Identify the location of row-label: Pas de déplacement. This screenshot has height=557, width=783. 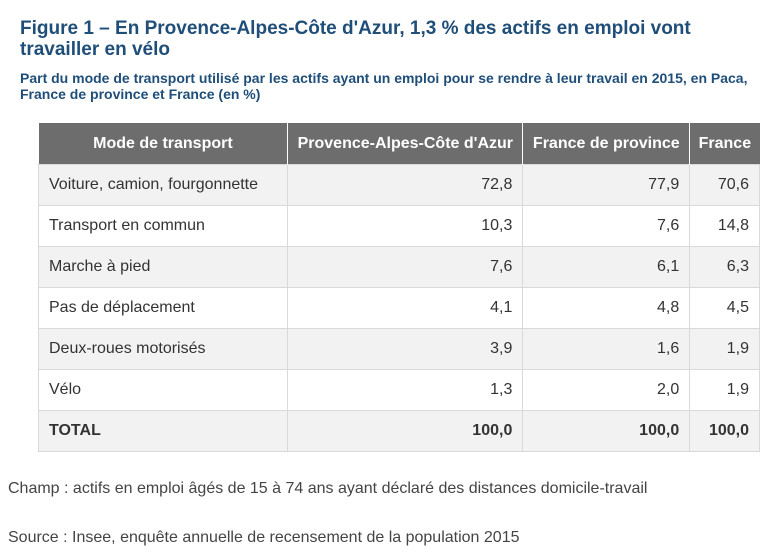
(163, 308).